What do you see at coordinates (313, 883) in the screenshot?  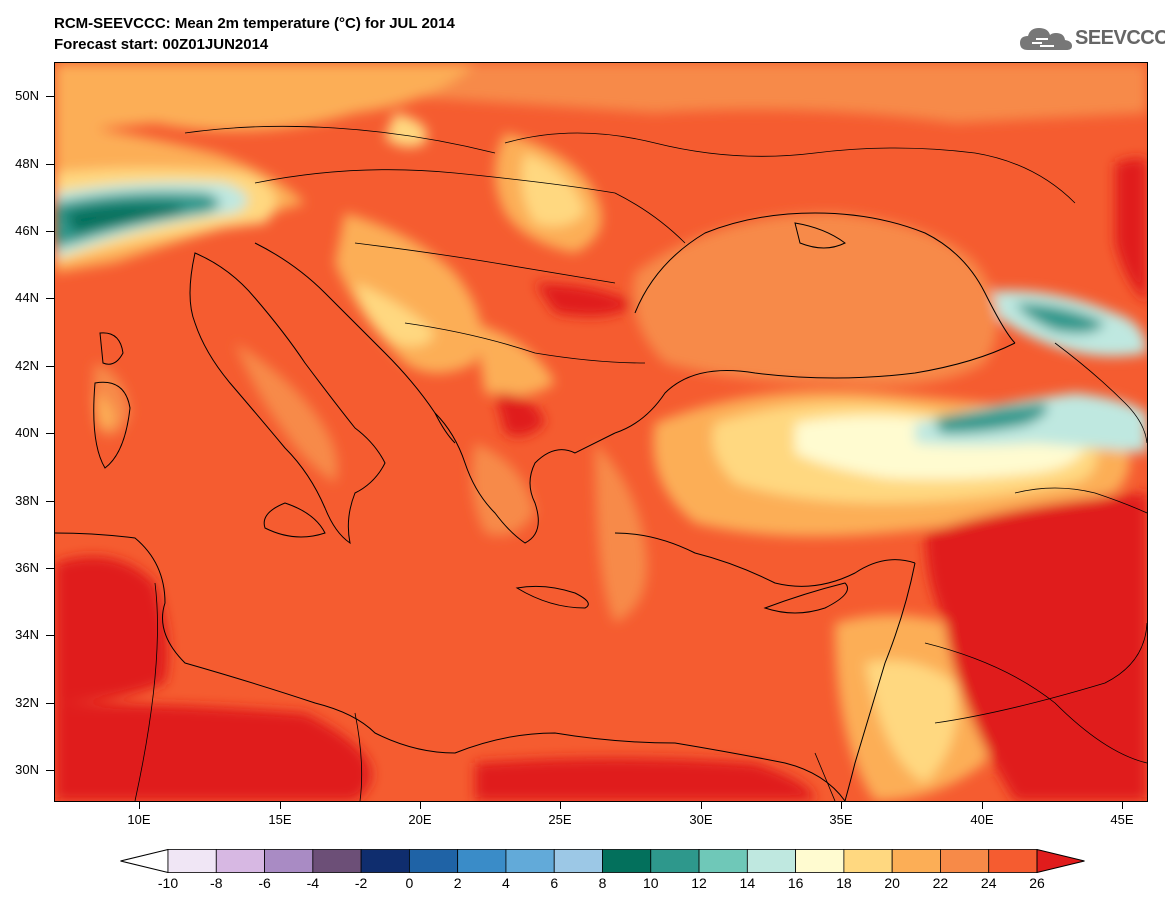 I see `colorbar-label: -4` at bounding box center [313, 883].